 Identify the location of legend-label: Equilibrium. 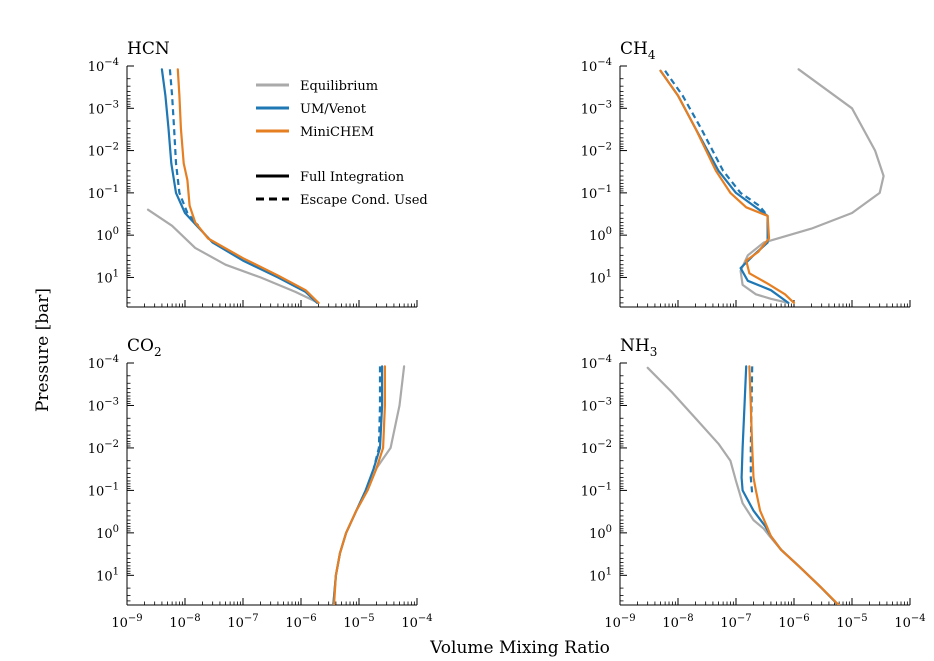
(339, 86).